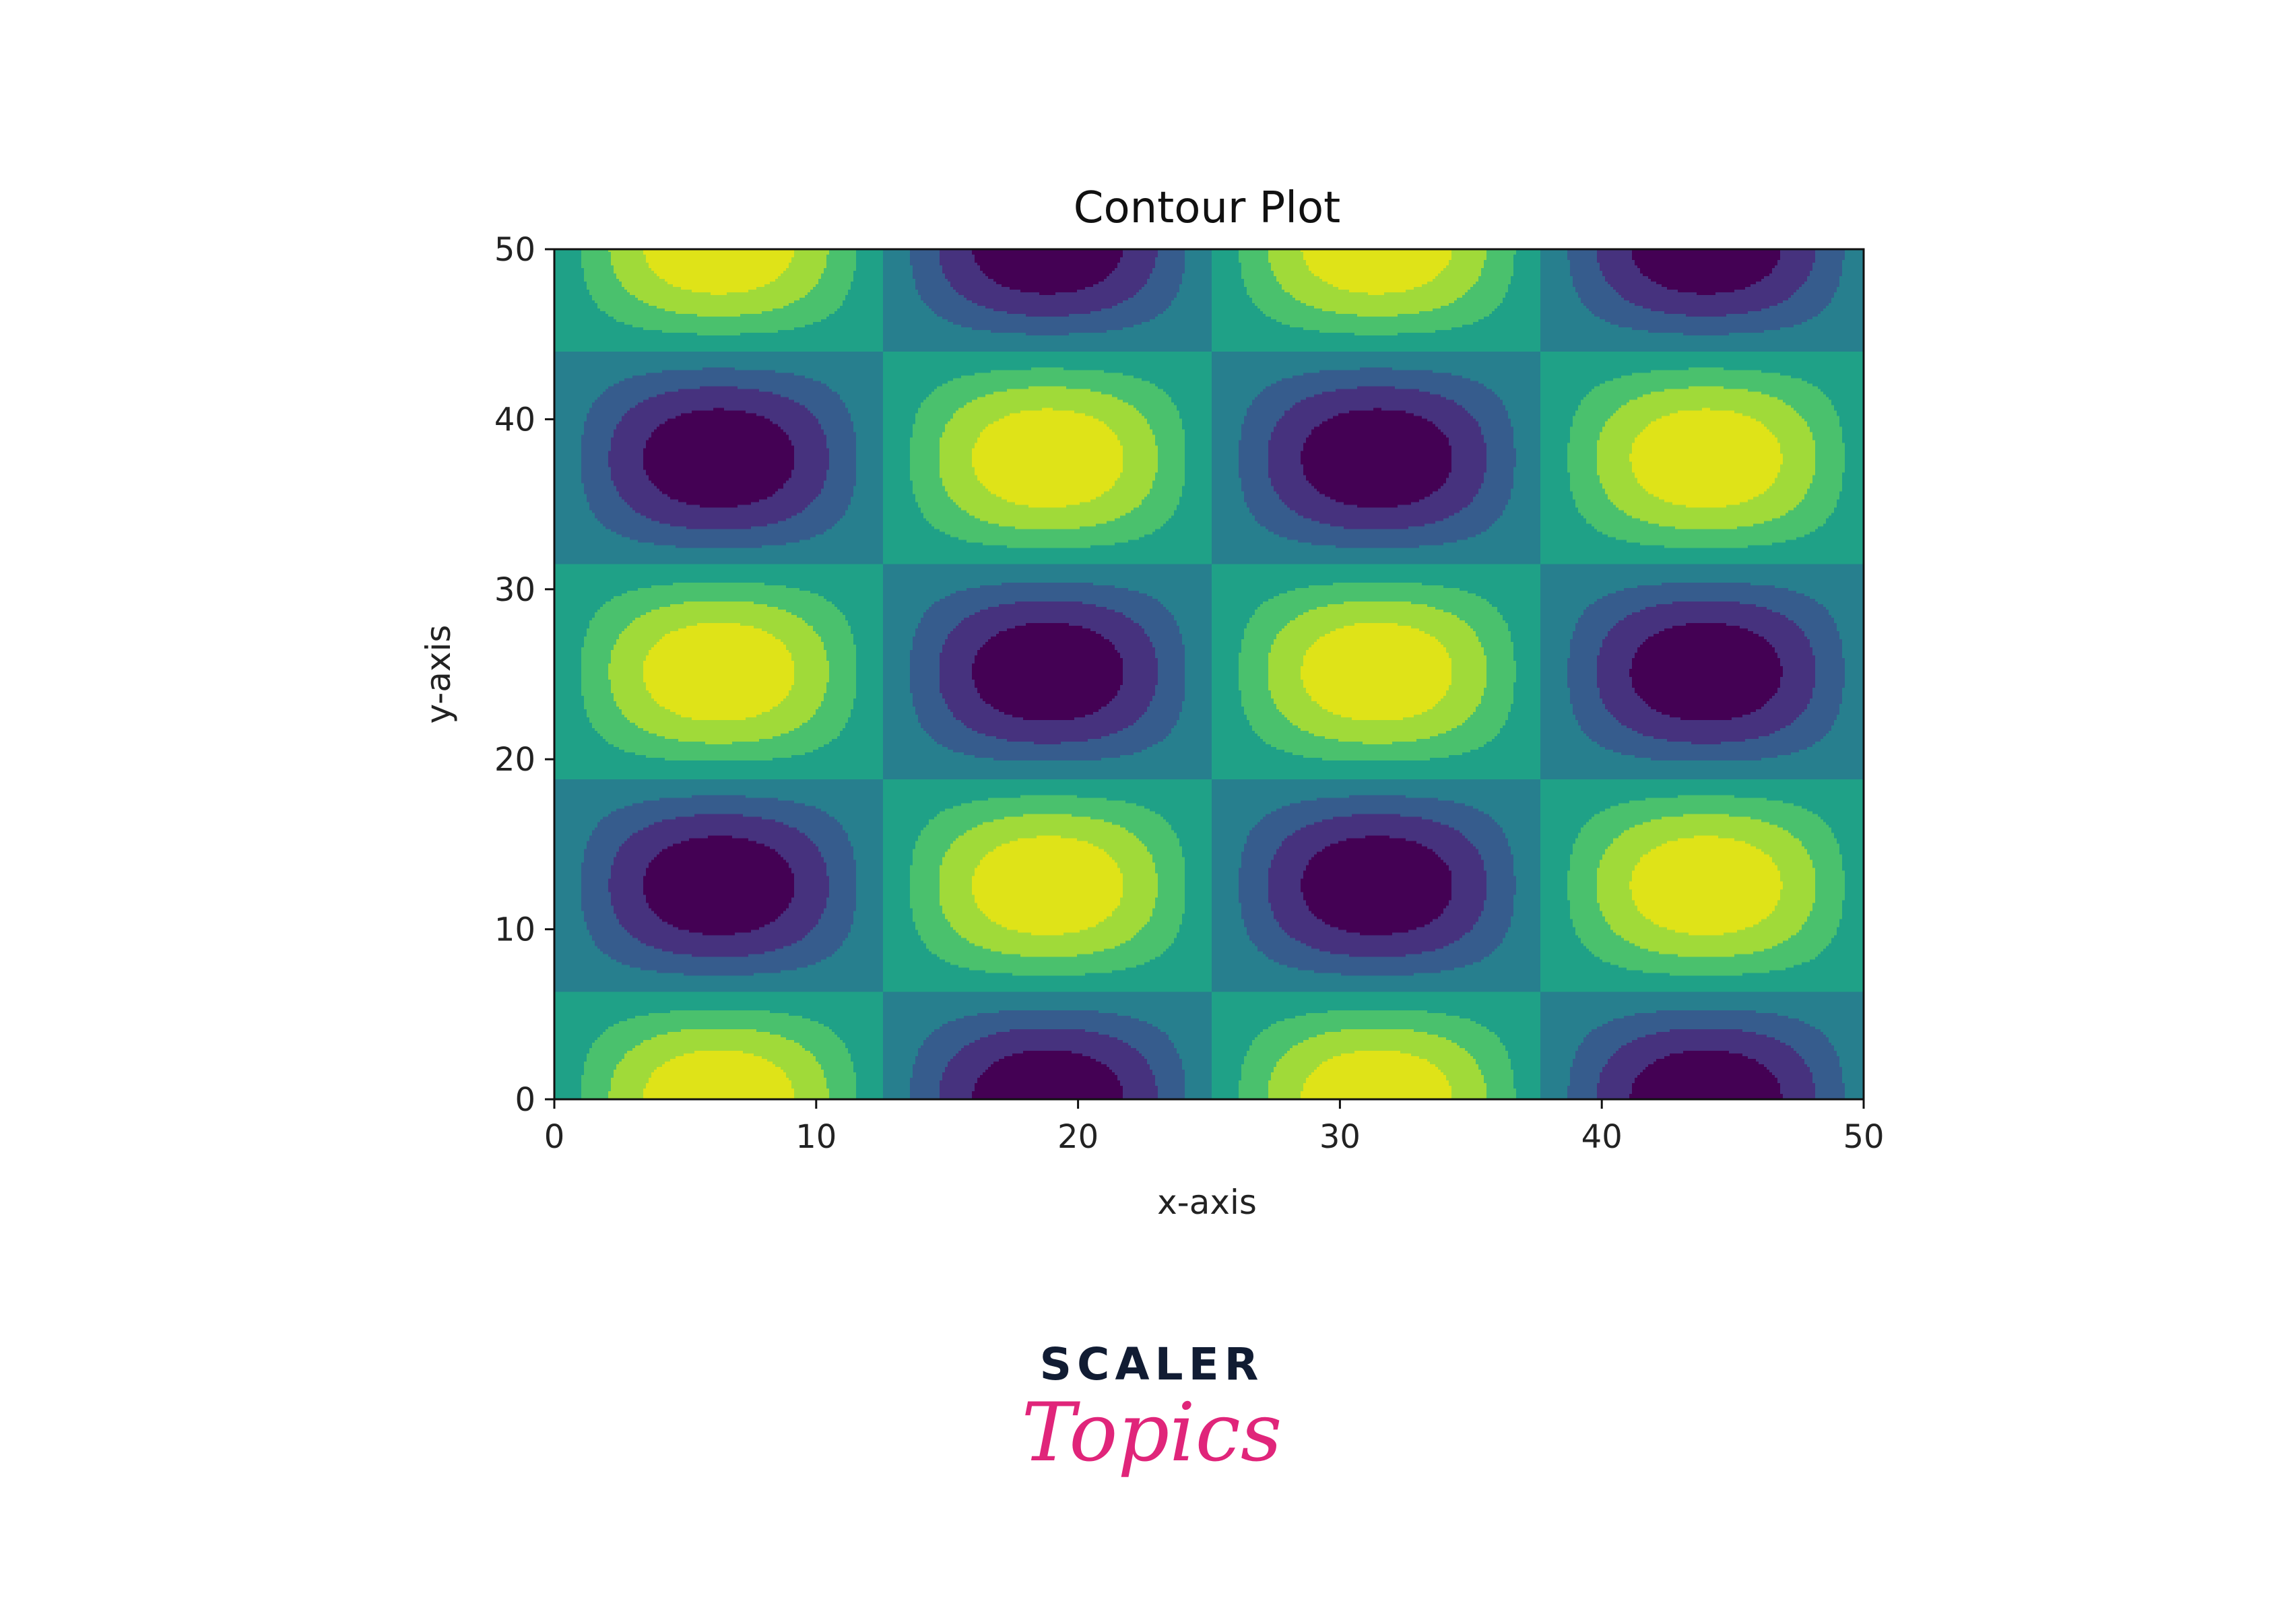 The image size is (2290, 1624). Describe the element at coordinates (514, 420) in the screenshot. I see `y-tick-label: 40` at that location.